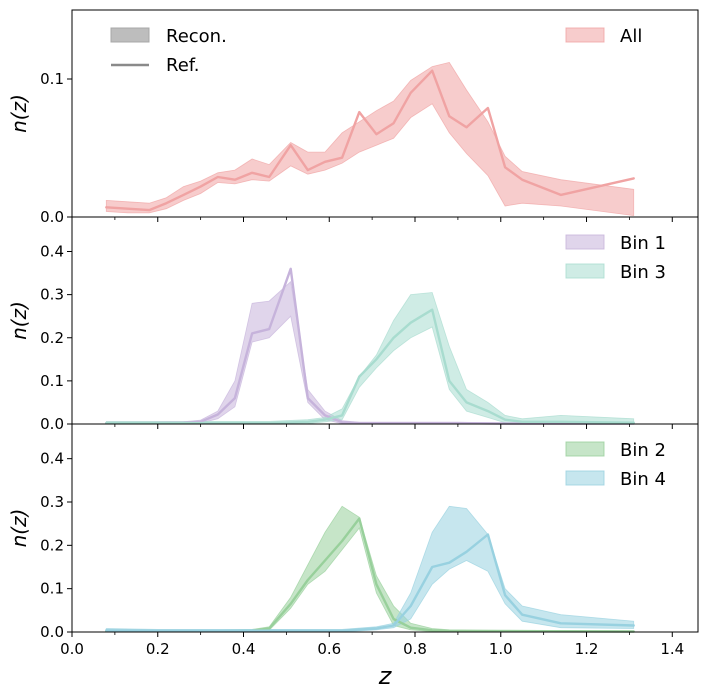 This screenshot has height=697, width=709. I want to click on x-tick-label: 1.2, so click(587, 649).